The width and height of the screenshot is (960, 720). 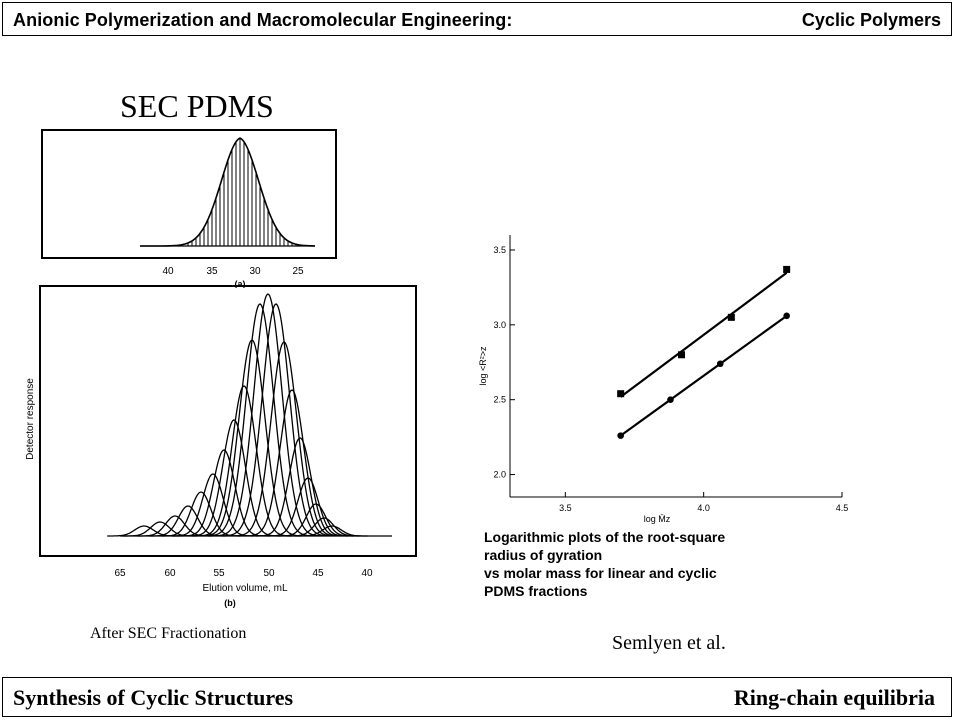 What do you see at coordinates (120, 573) in the screenshot?
I see `panel-b-tick: 65` at bounding box center [120, 573].